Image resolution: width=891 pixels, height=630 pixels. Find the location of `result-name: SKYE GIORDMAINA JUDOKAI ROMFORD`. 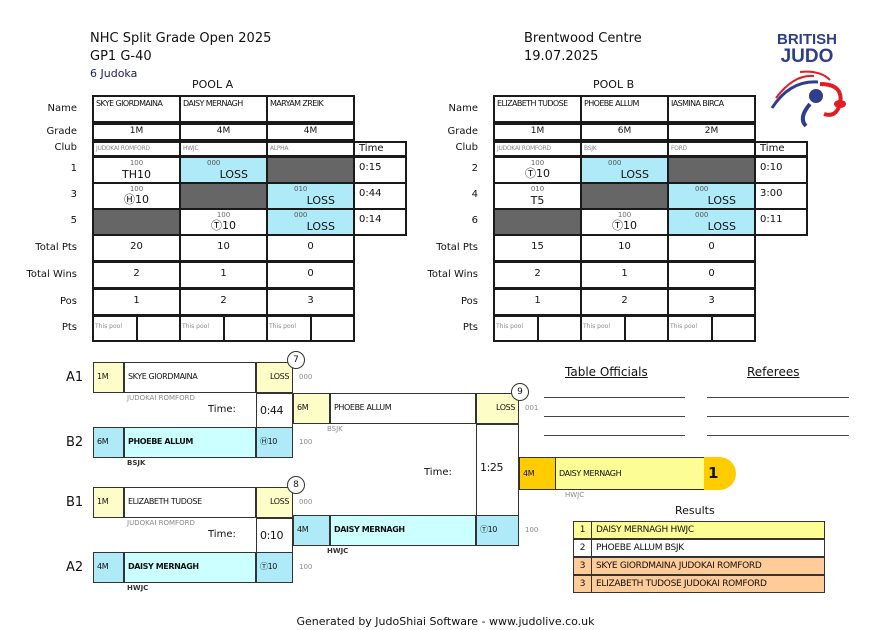

result-name: SKYE GIORDMAINA JUDOKAI ROMFORD is located at coordinates (679, 566).